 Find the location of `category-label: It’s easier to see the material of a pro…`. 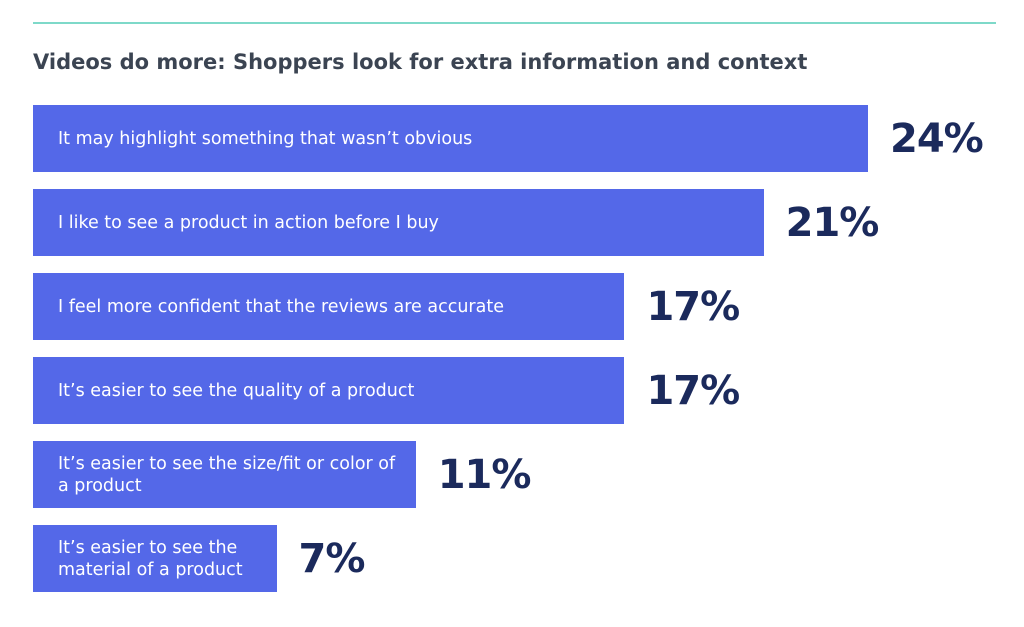

category-label: It’s easier to see the material of a pro… is located at coordinates (150, 558).